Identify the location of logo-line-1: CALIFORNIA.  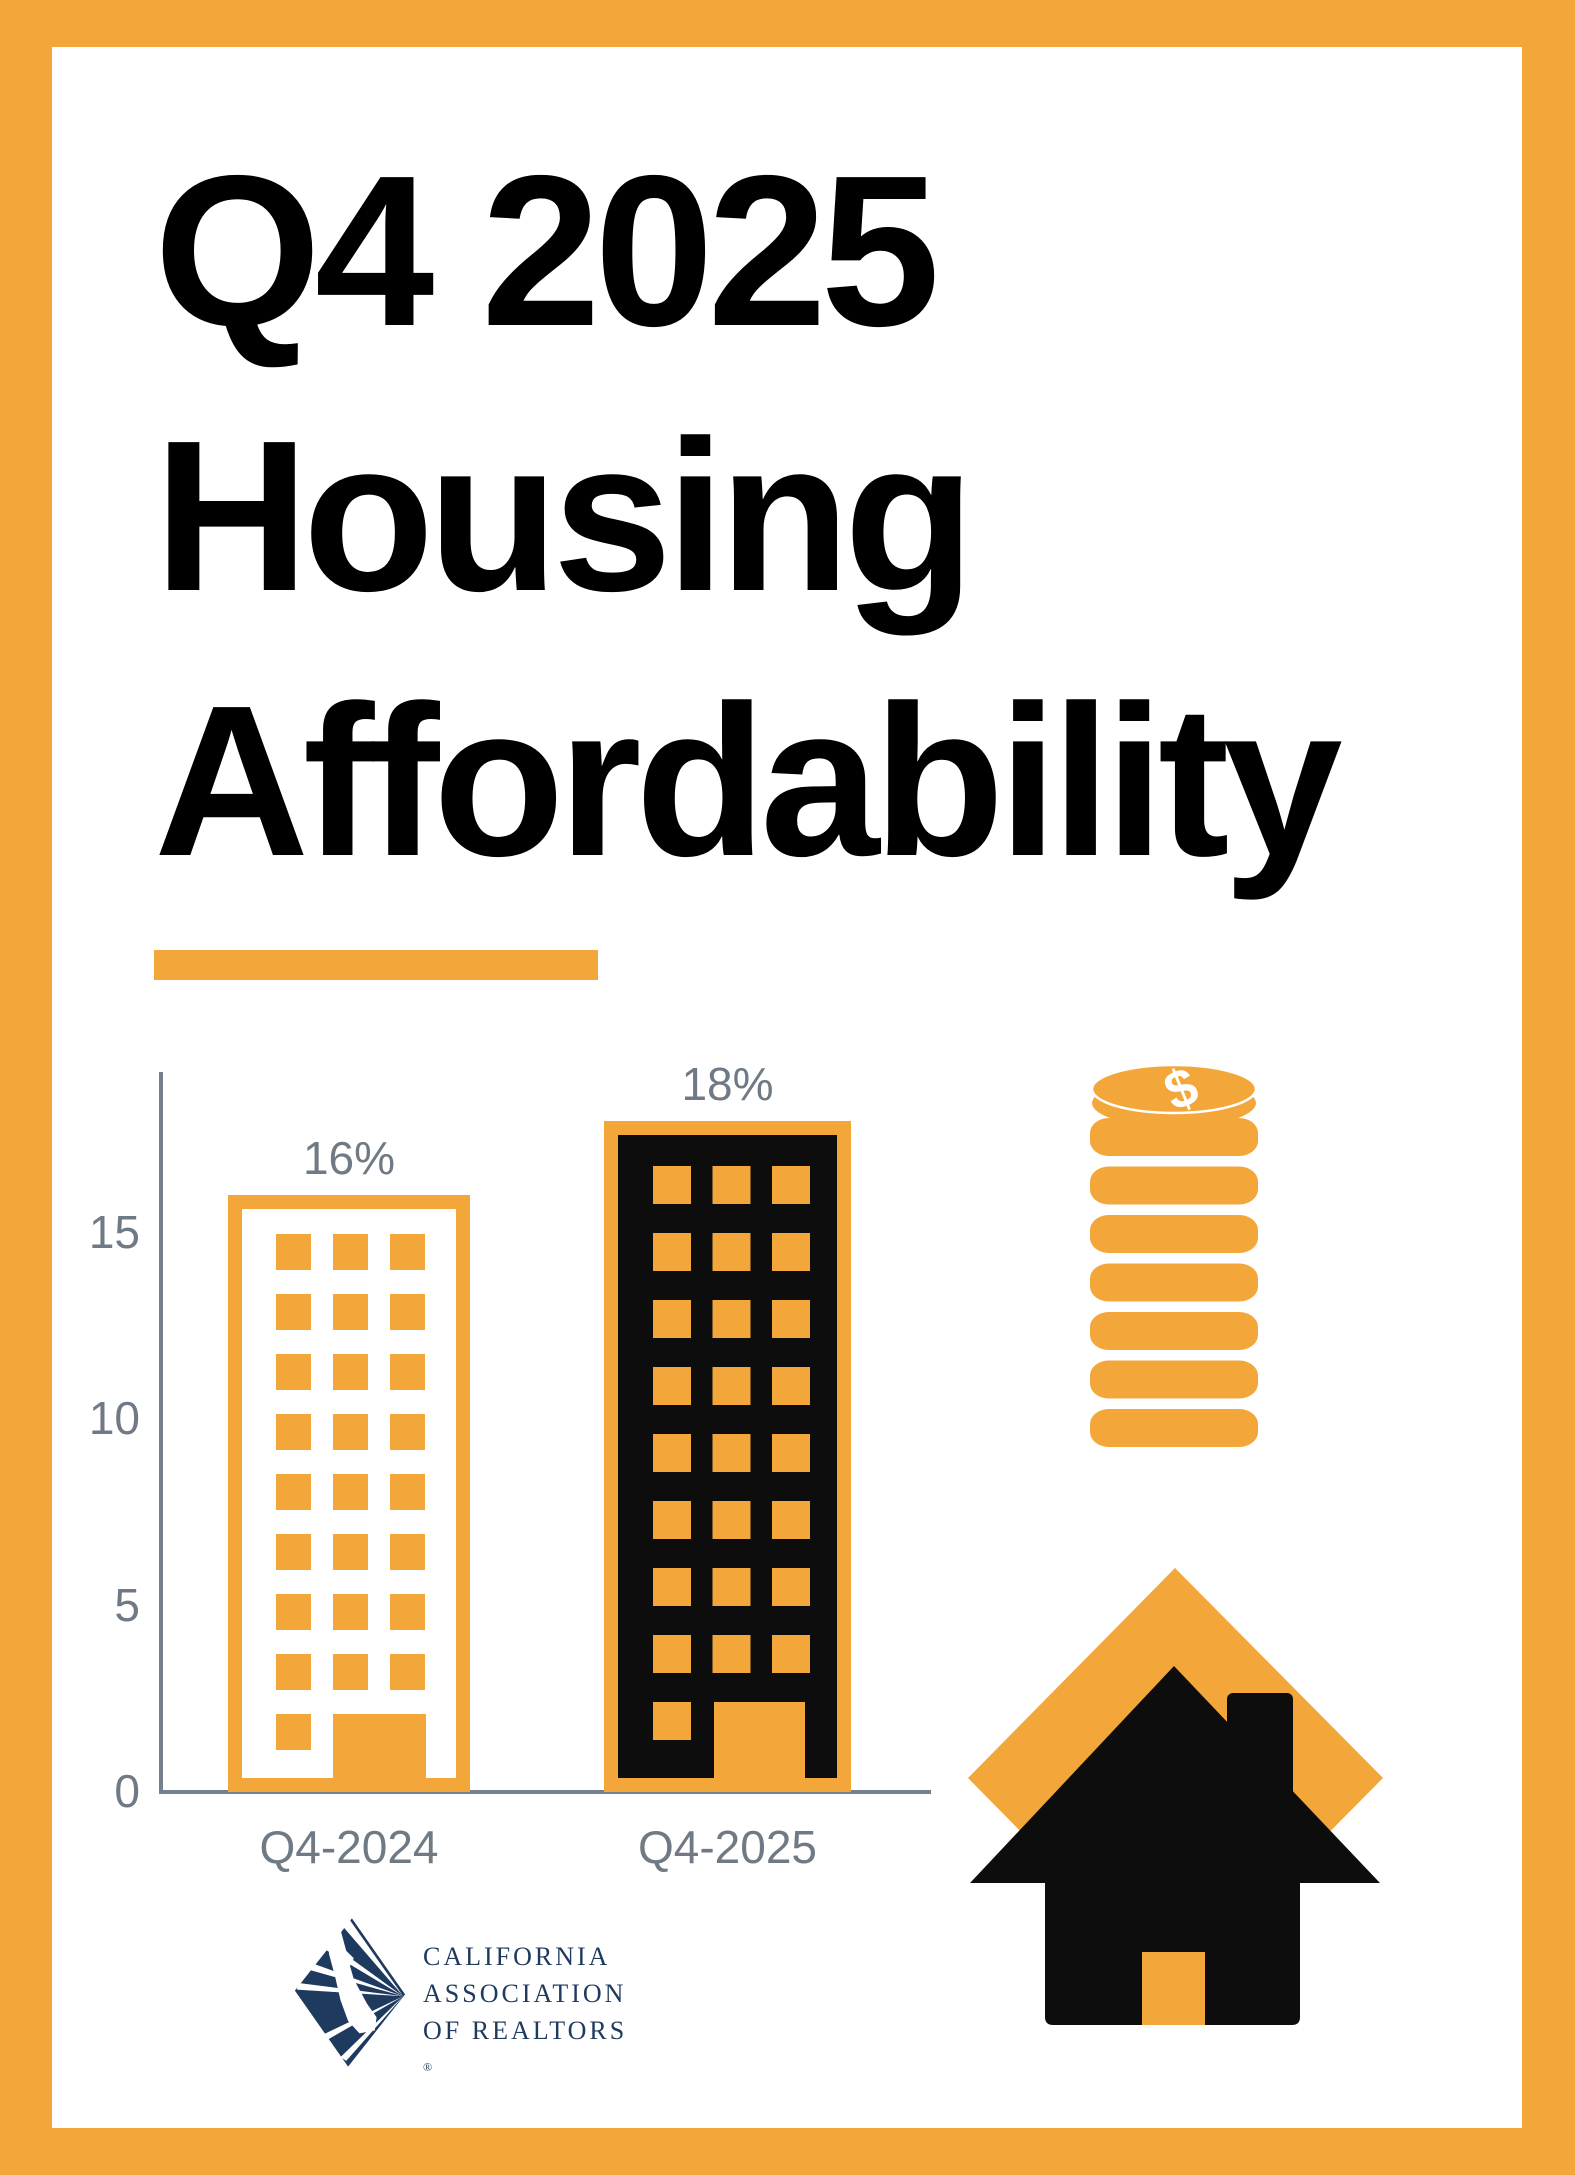
(517, 1956).